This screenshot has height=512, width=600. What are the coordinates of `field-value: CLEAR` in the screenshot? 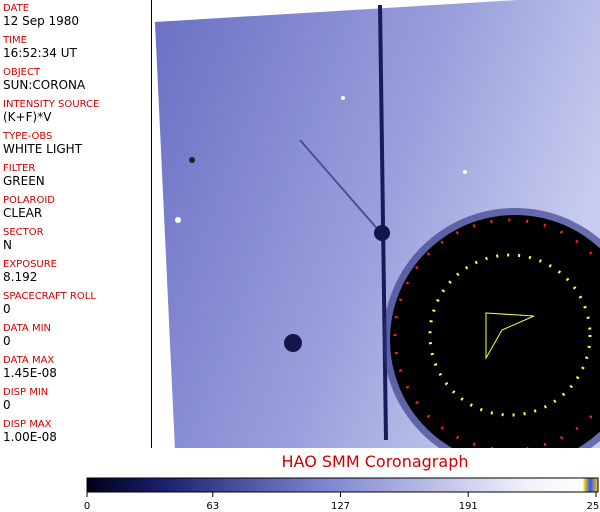 It's located at (23, 213).